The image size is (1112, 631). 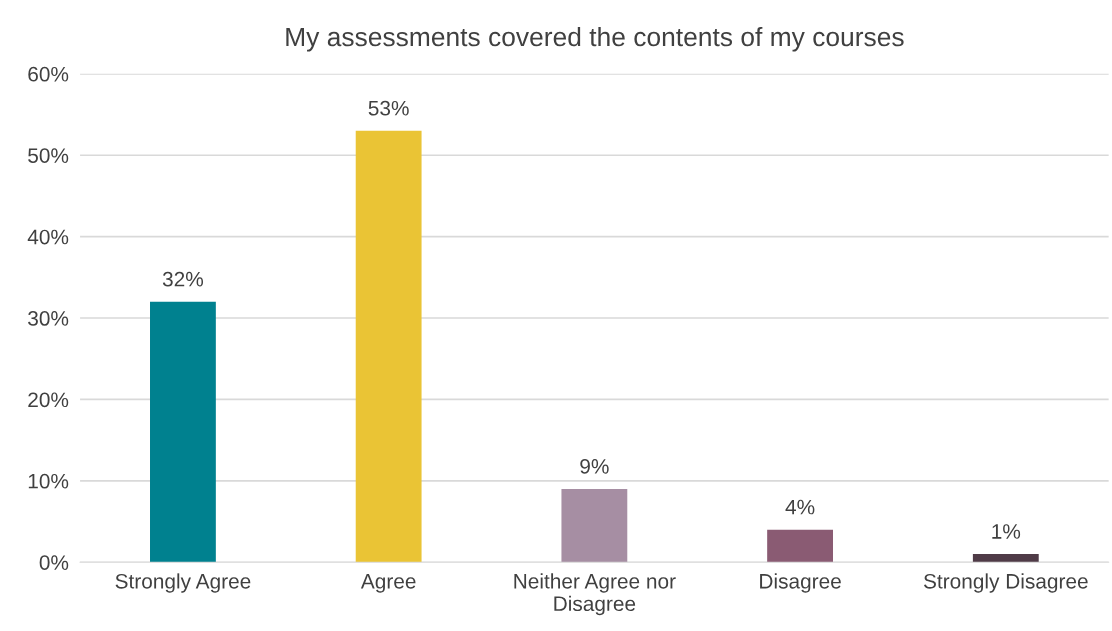 What do you see at coordinates (183, 279) in the screenshot?
I see `data-label: 32%` at bounding box center [183, 279].